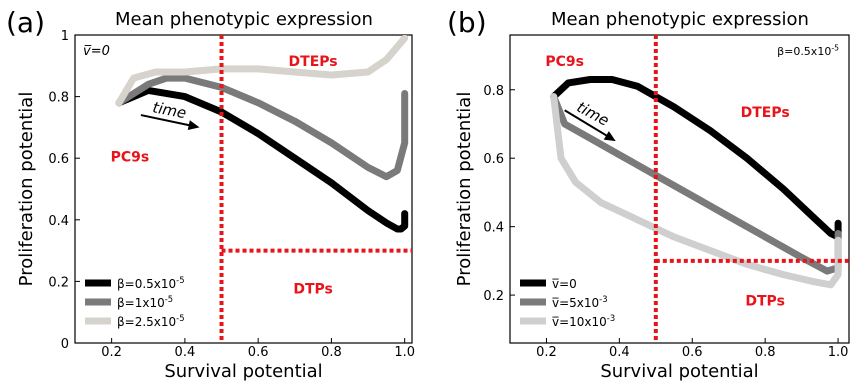  I want to click on corner-label: v̅=0, so click(96, 51).